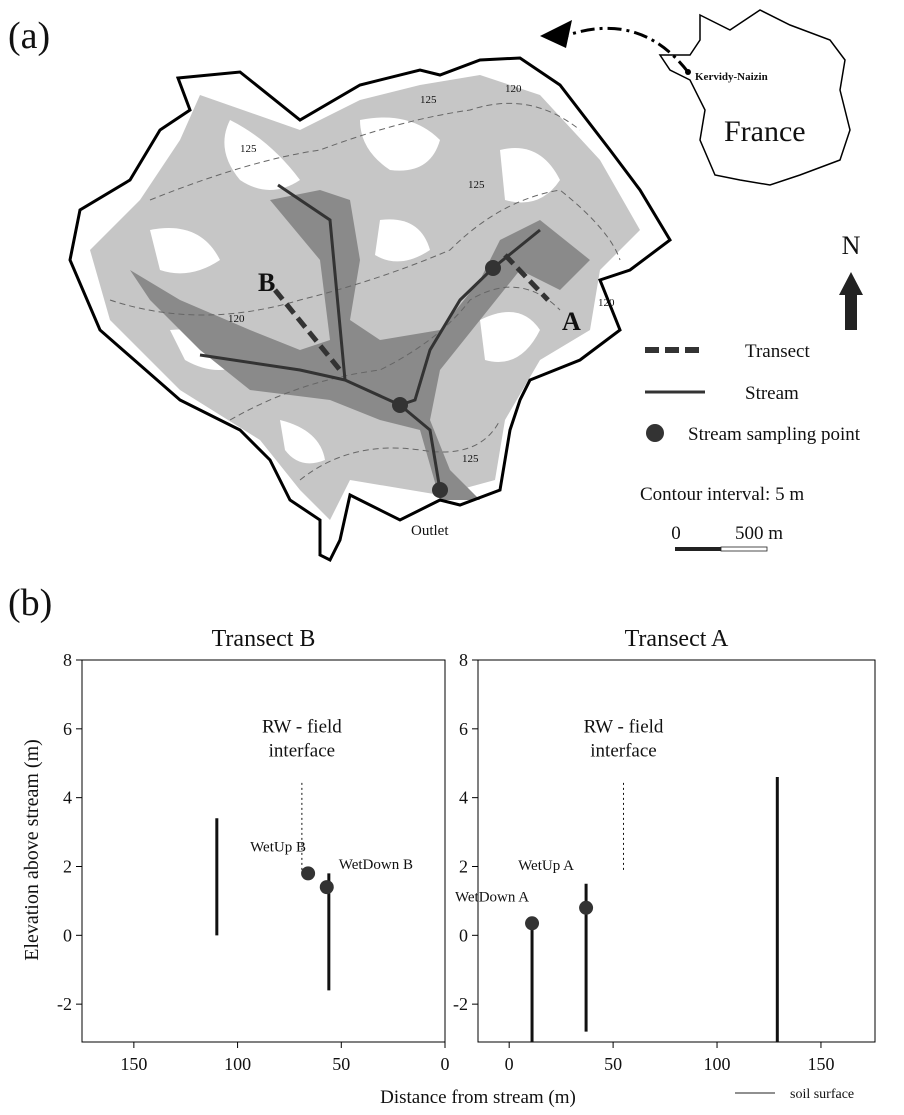 The height and width of the screenshot is (1115, 904). Describe the element at coordinates (492, 897) in the screenshot. I see `point-label: WetDown A` at that location.